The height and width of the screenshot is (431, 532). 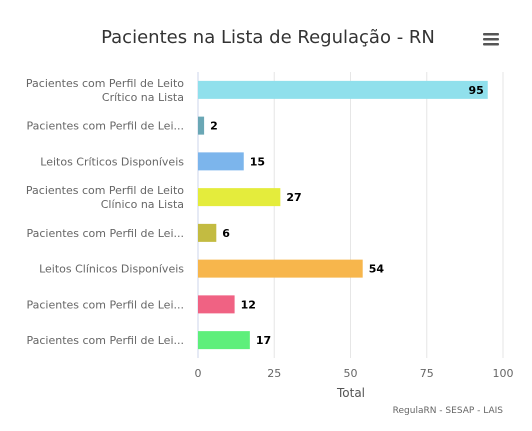 I want to click on data-label: 15, so click(x=257, y=161).